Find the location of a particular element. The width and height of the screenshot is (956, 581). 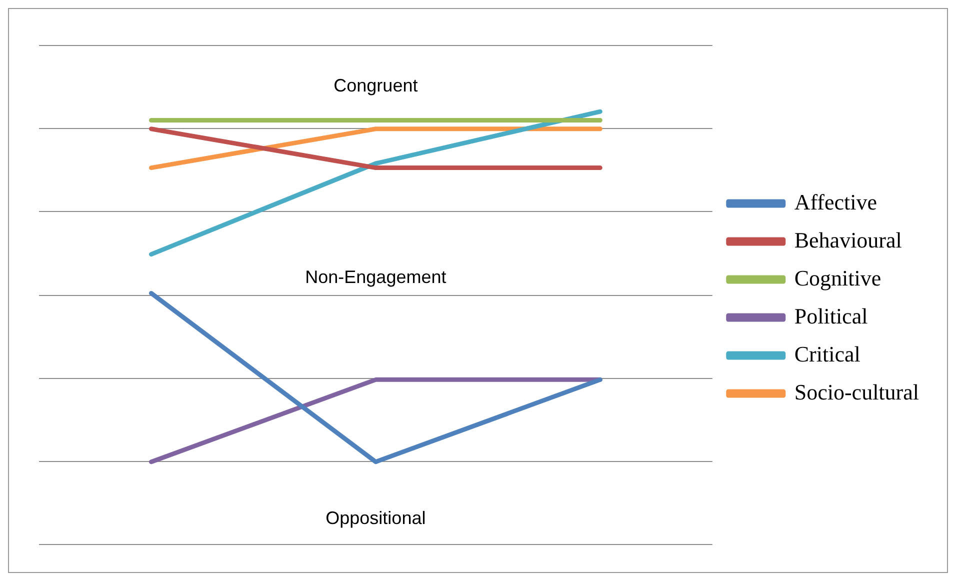

annotation: Oppositional is located at coordinates (376, 518).